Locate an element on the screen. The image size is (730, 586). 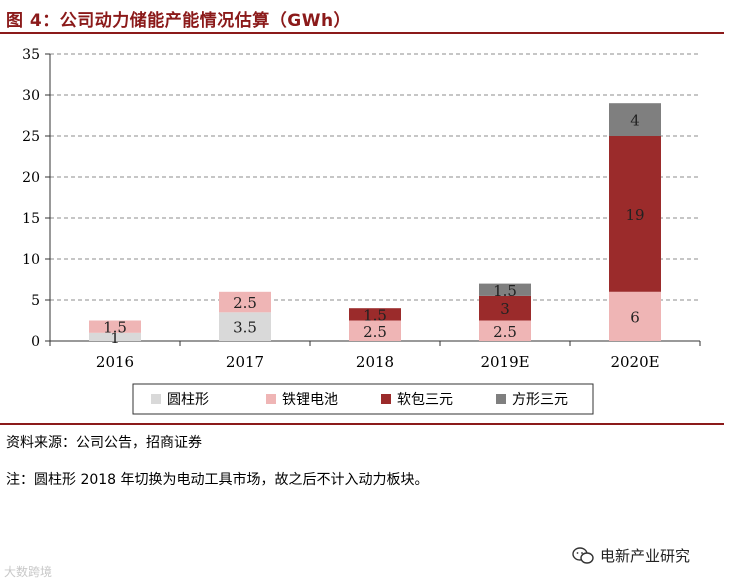
bar-value-label: 1 is located at coordinates (115, 338).